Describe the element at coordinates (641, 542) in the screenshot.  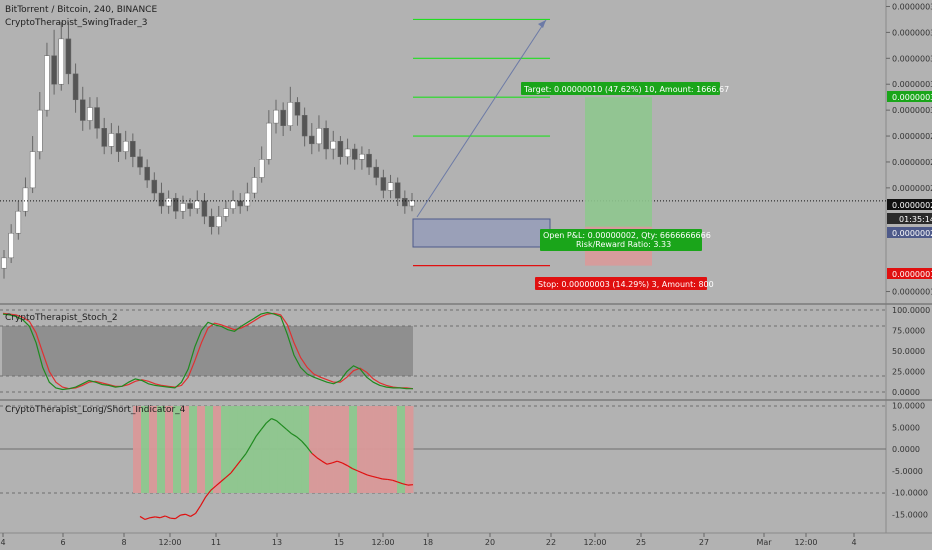
I see `time-tick-label: 25` at that location.